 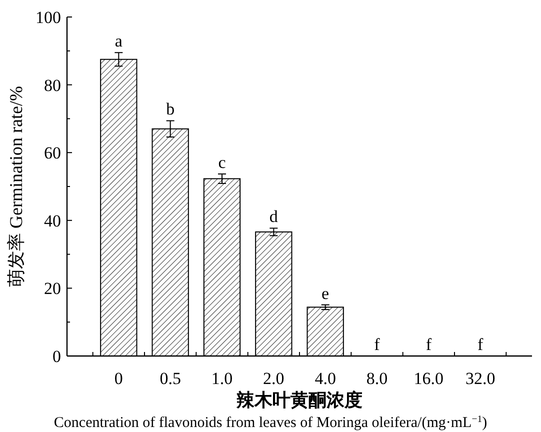 What do you see at coordinates (170, 378) in the screenshot?
I see `x-tick-label: 0.5` at bounding box center [170, 378].